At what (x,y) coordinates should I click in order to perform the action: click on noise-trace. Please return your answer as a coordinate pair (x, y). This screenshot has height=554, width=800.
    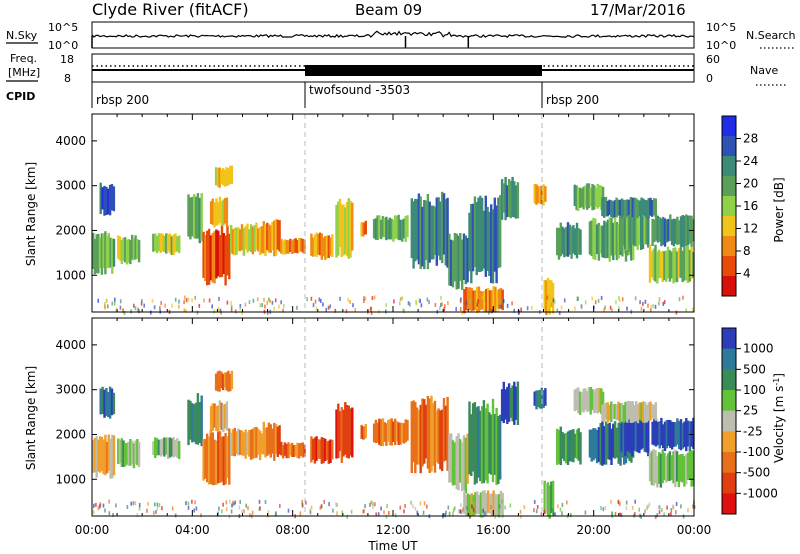
    Looking at the image, I should click on (393, 34).